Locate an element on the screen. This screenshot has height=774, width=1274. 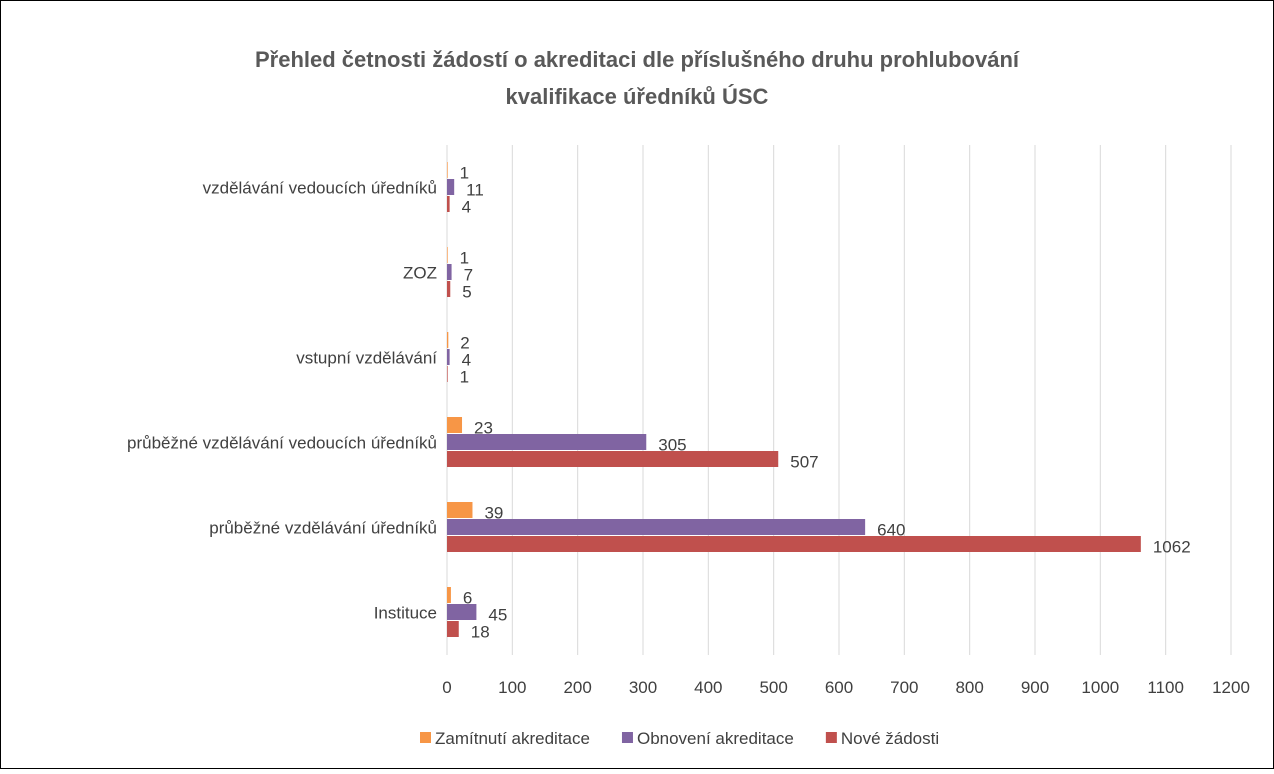
x-tick-label: 500 is located at coordinates (773, 687).